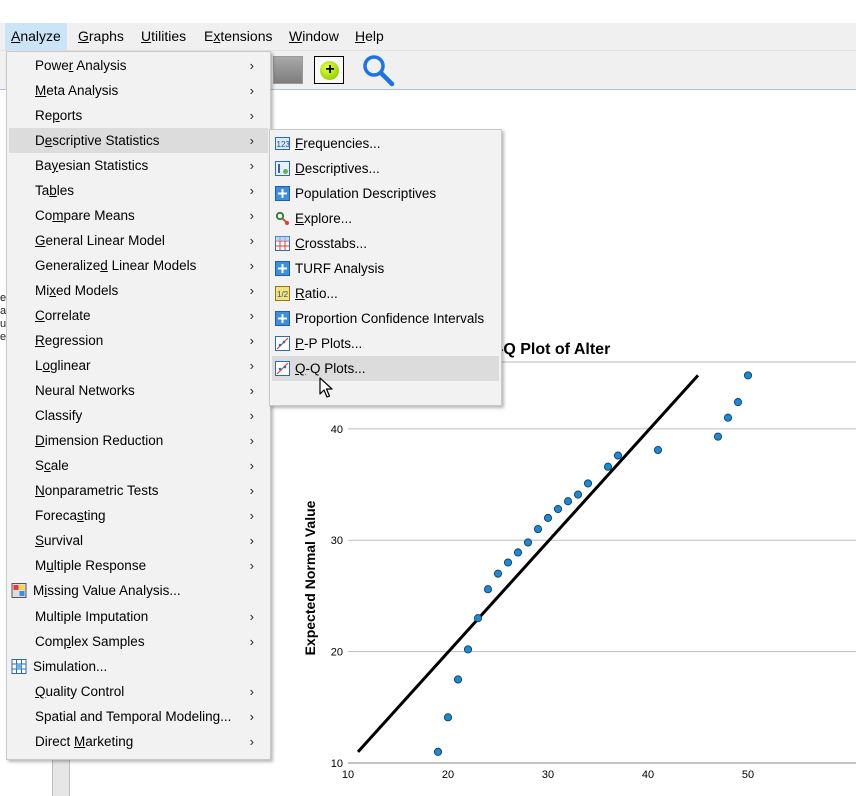  I want to click on menu-window-label: Window, so click(314, 36).